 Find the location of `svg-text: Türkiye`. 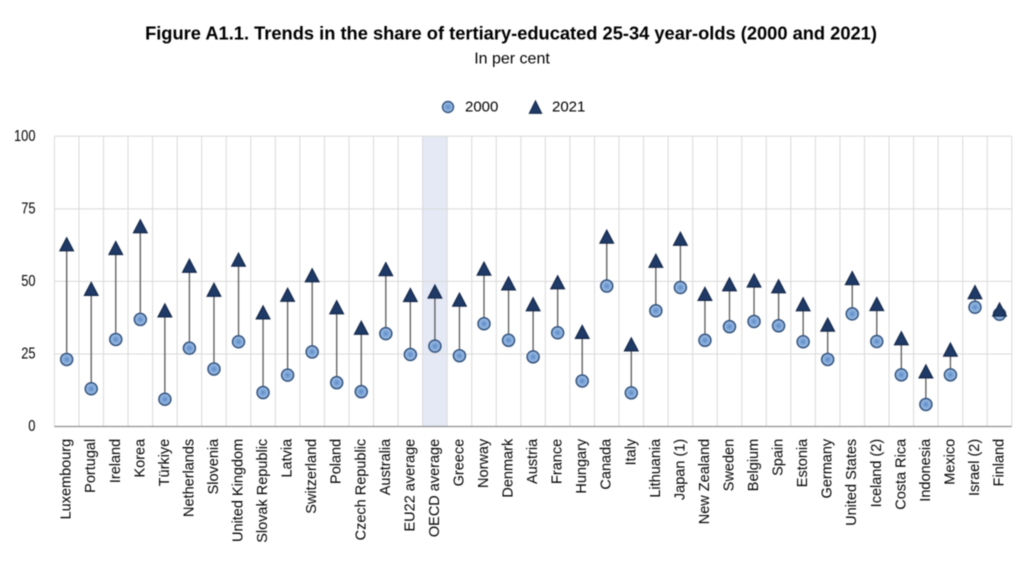

svg-text: Türkiye is located at coordinates (165, 463).